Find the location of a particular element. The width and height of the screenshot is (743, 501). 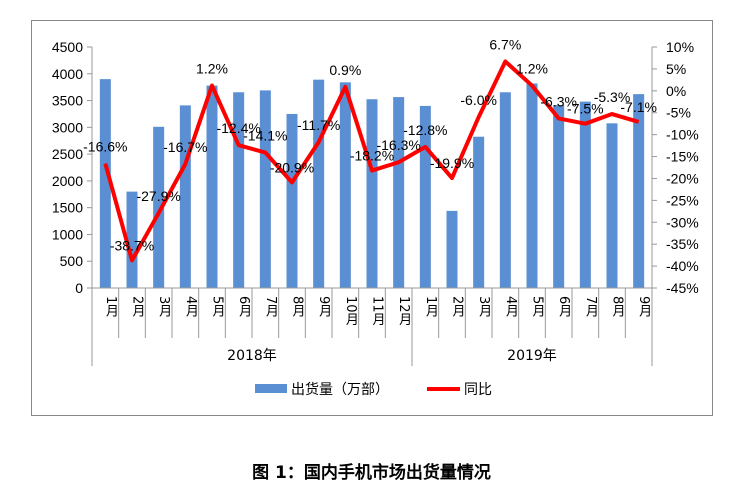

right-tick-label: -5% is located at coordinates (678, 113).